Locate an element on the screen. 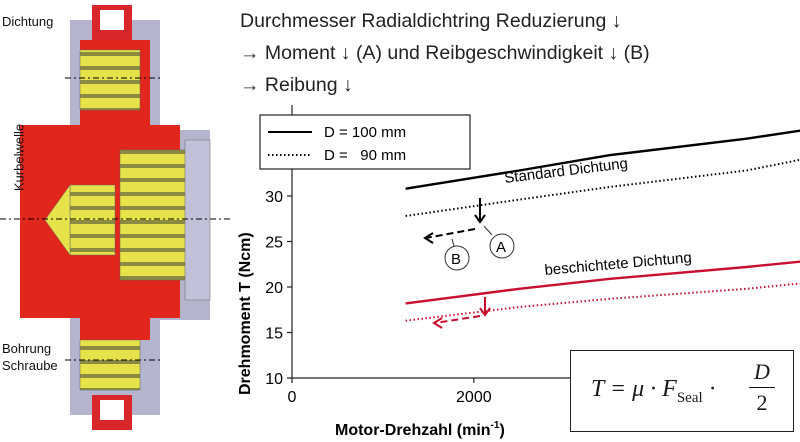  headline-3: → Reibung ↓ is located at coordinates (296, 85).